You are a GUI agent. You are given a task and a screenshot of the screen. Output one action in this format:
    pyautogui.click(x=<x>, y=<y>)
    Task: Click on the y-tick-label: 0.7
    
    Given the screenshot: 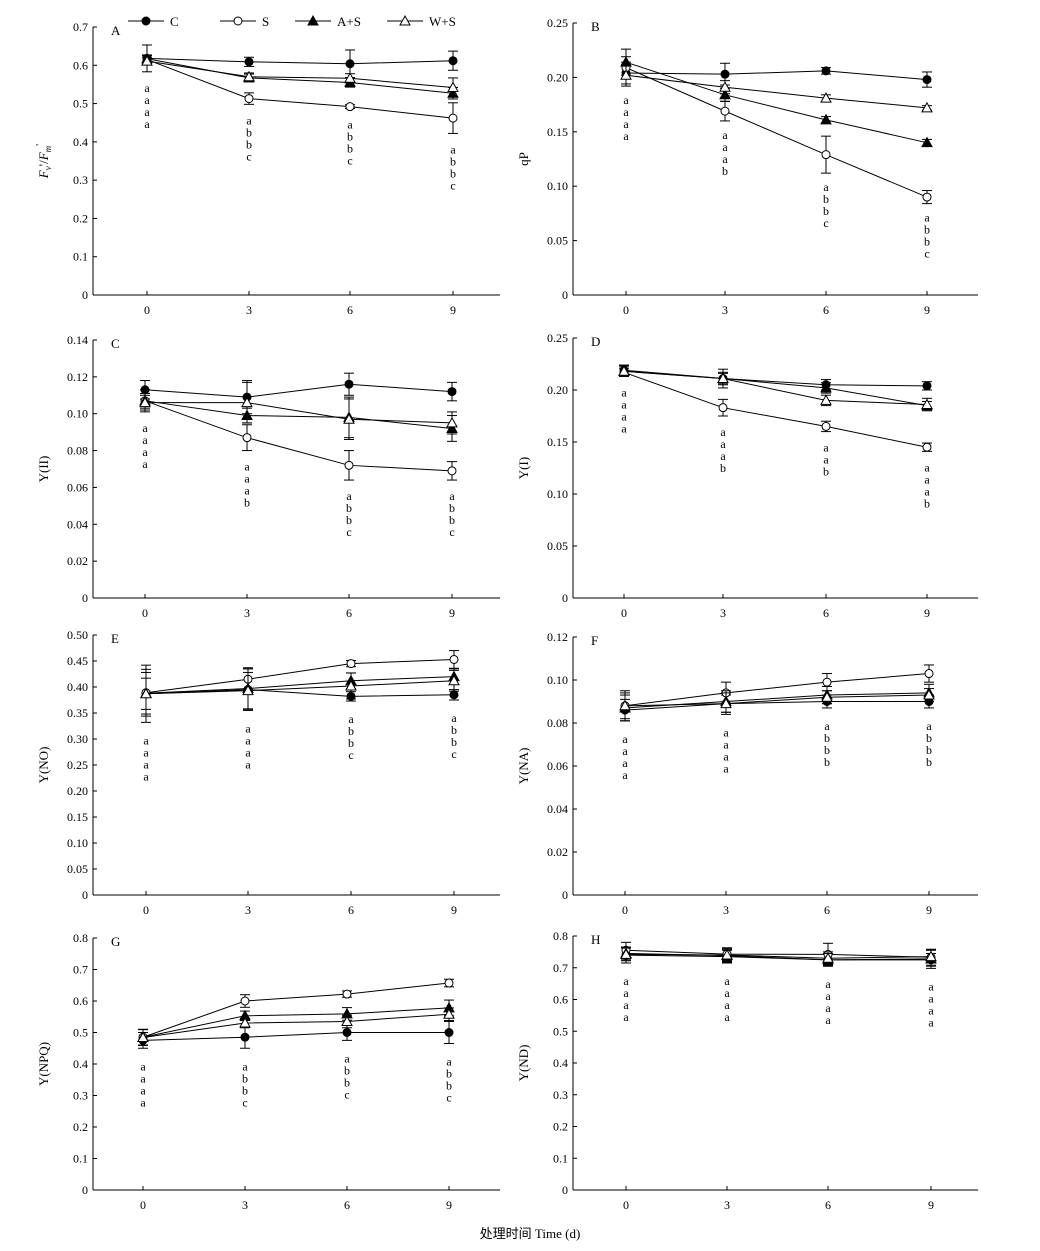 What is the action you would take?
    pyautogui.click(x=80, y=27)
    